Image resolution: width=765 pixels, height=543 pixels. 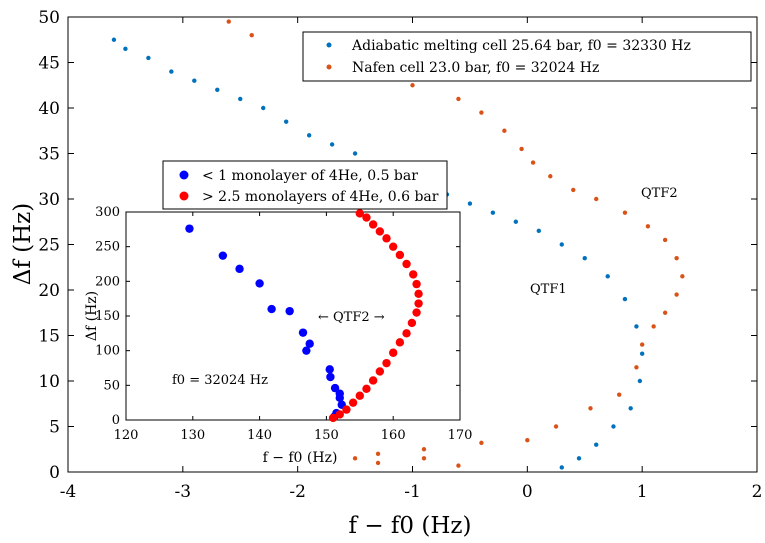 I want to click on main-legend-box, so click(x=527, y=56).